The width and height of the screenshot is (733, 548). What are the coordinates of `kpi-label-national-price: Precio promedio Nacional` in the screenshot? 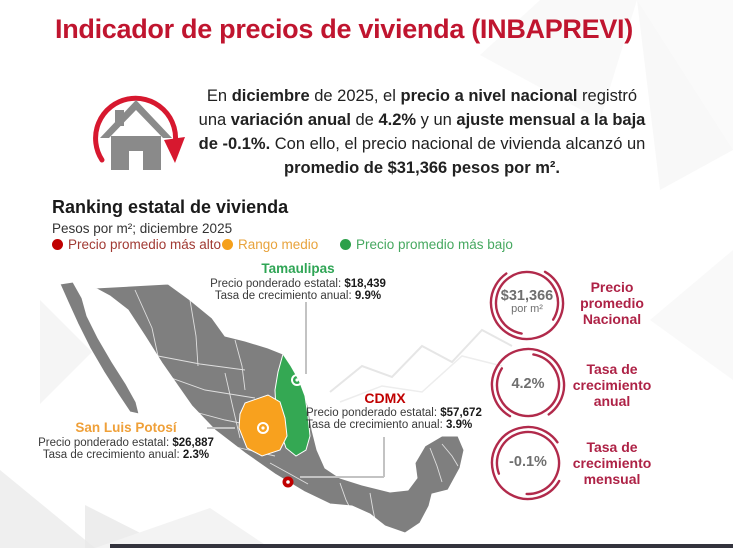 It's located at (612, 303).